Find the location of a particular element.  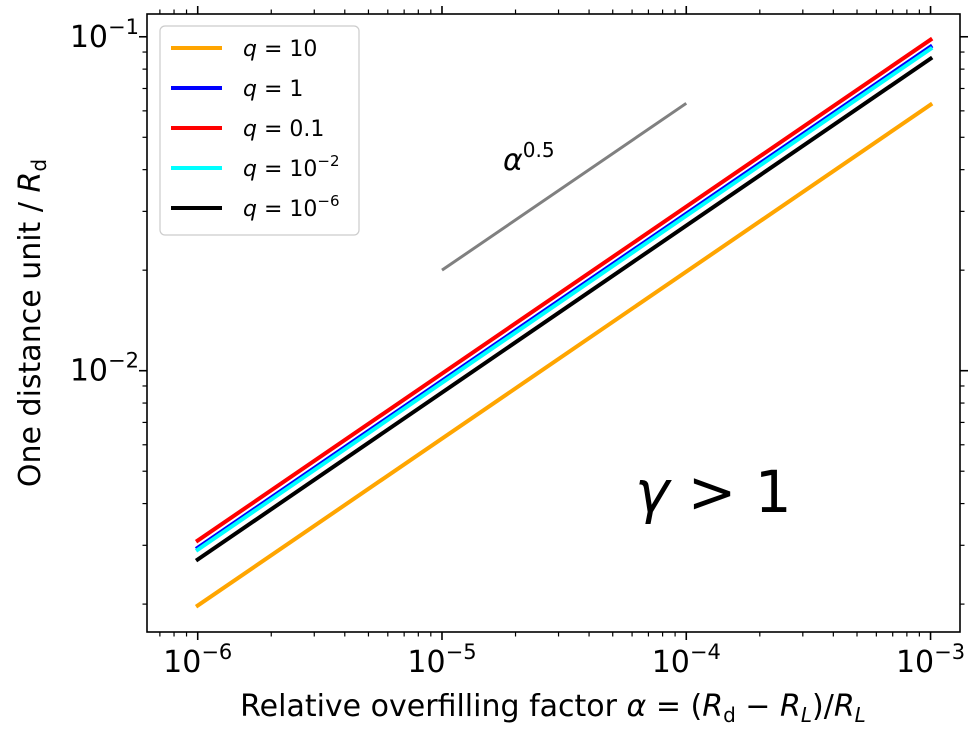

y-tick-labels: 10⁻² 10⁻¹ is located at coordinates (104, 202).